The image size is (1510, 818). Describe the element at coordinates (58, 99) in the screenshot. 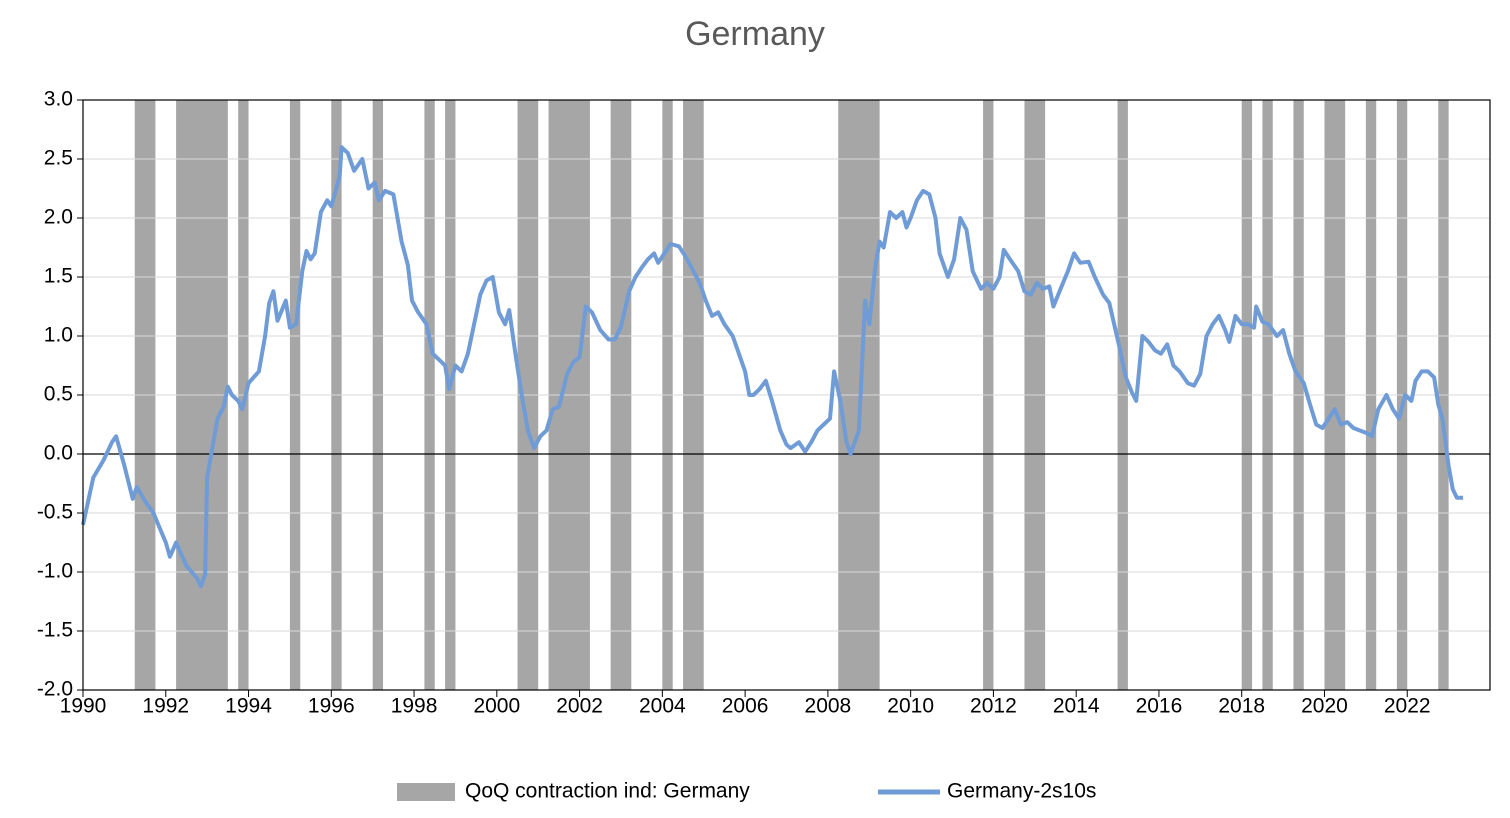

I see `y-tick-label: 3.0` at that location.